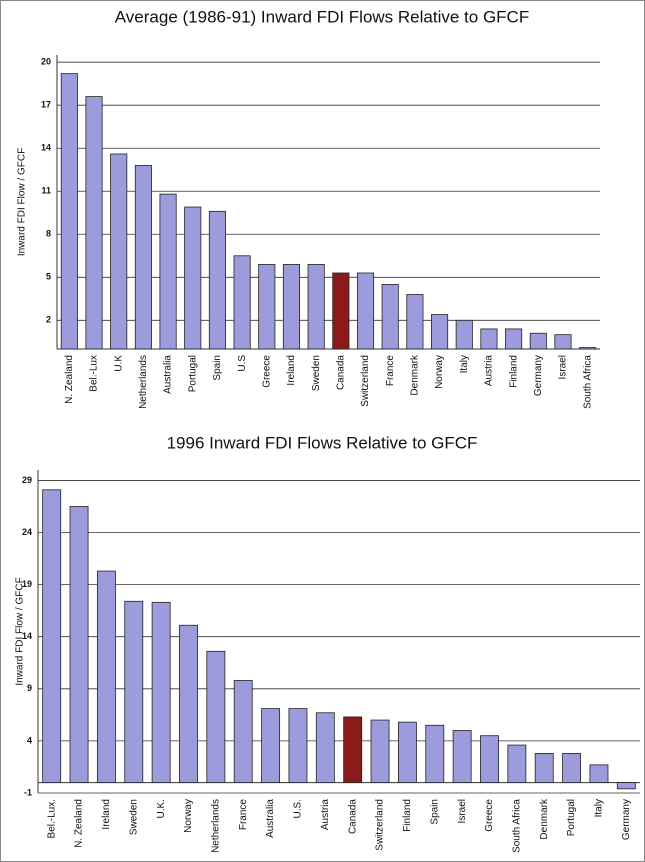 Image resolution: width=645 pixels, height=862 pixels. What do you see at coordinates (325, 815) in the screenshot?
I see `x-tick-label: Austria` at bounding box center [325, 815].